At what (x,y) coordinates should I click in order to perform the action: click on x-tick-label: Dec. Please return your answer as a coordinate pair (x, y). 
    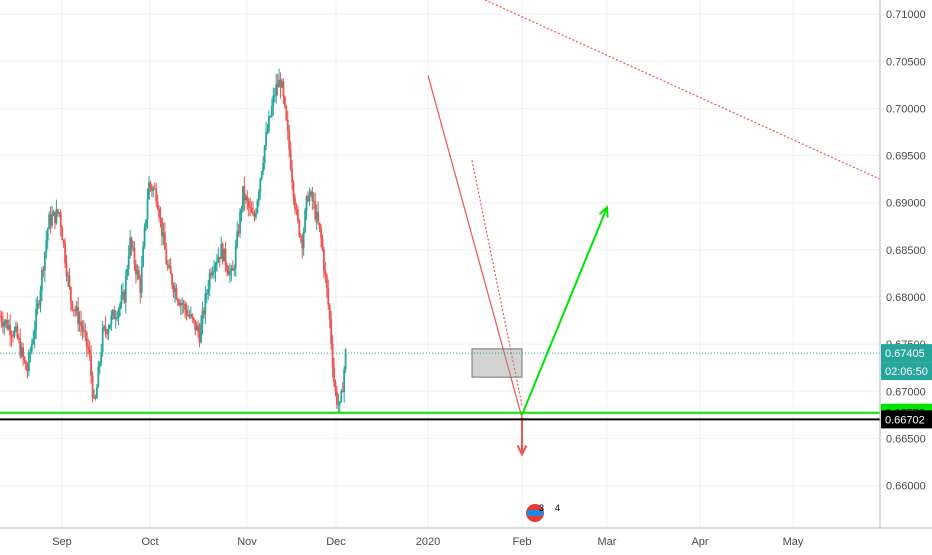
    Looking at the image, I should click on (336, 542).